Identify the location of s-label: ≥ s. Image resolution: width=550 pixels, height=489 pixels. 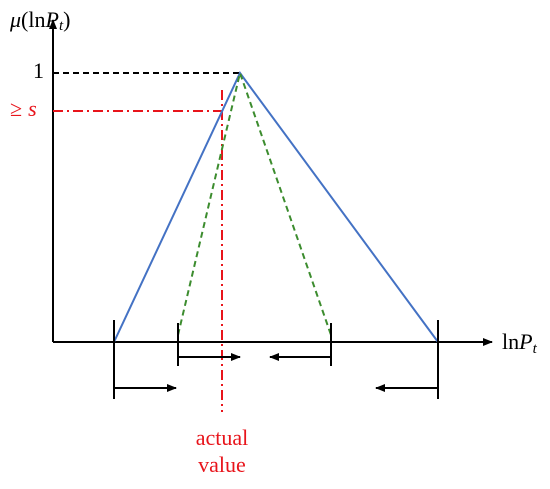
(23, 108).